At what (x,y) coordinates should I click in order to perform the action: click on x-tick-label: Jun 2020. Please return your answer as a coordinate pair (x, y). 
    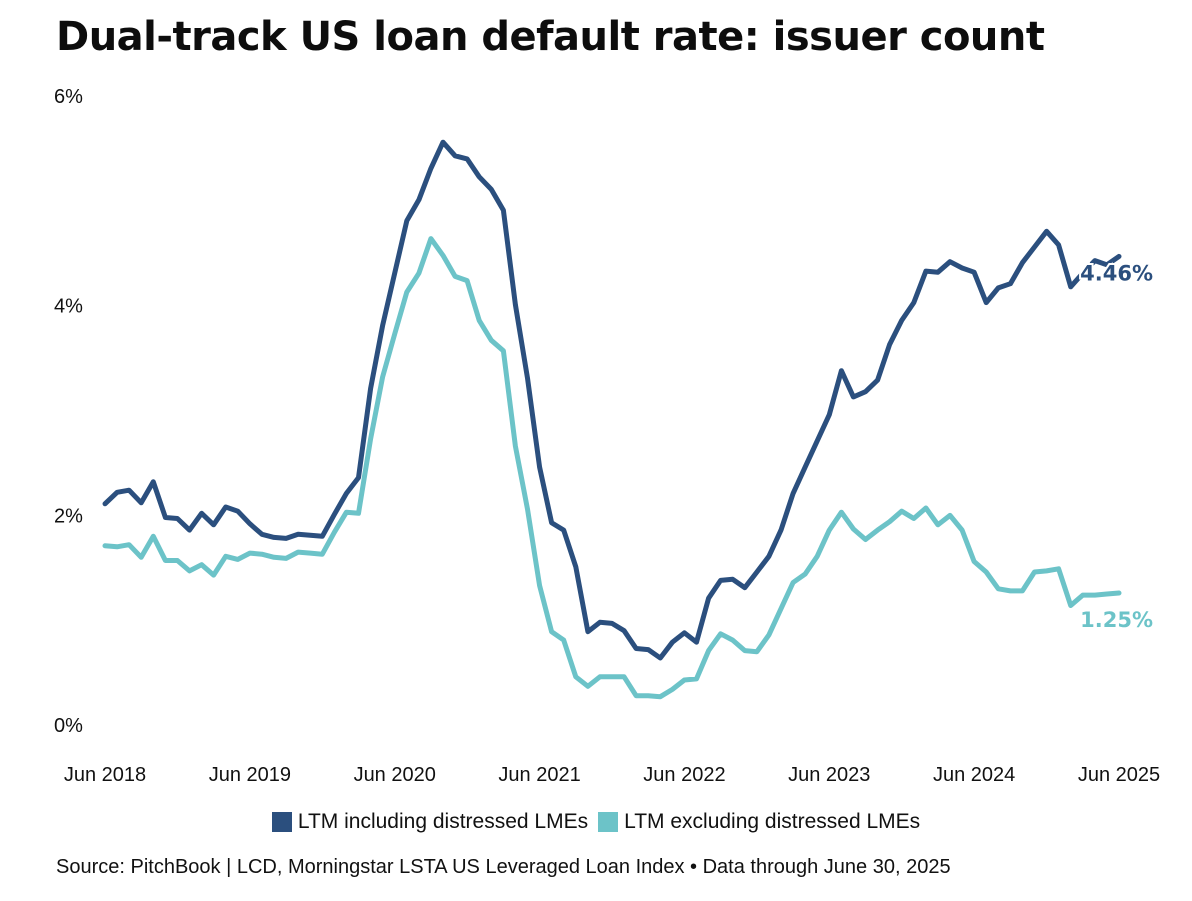
    Looking at the image, I should click on (395, 775).